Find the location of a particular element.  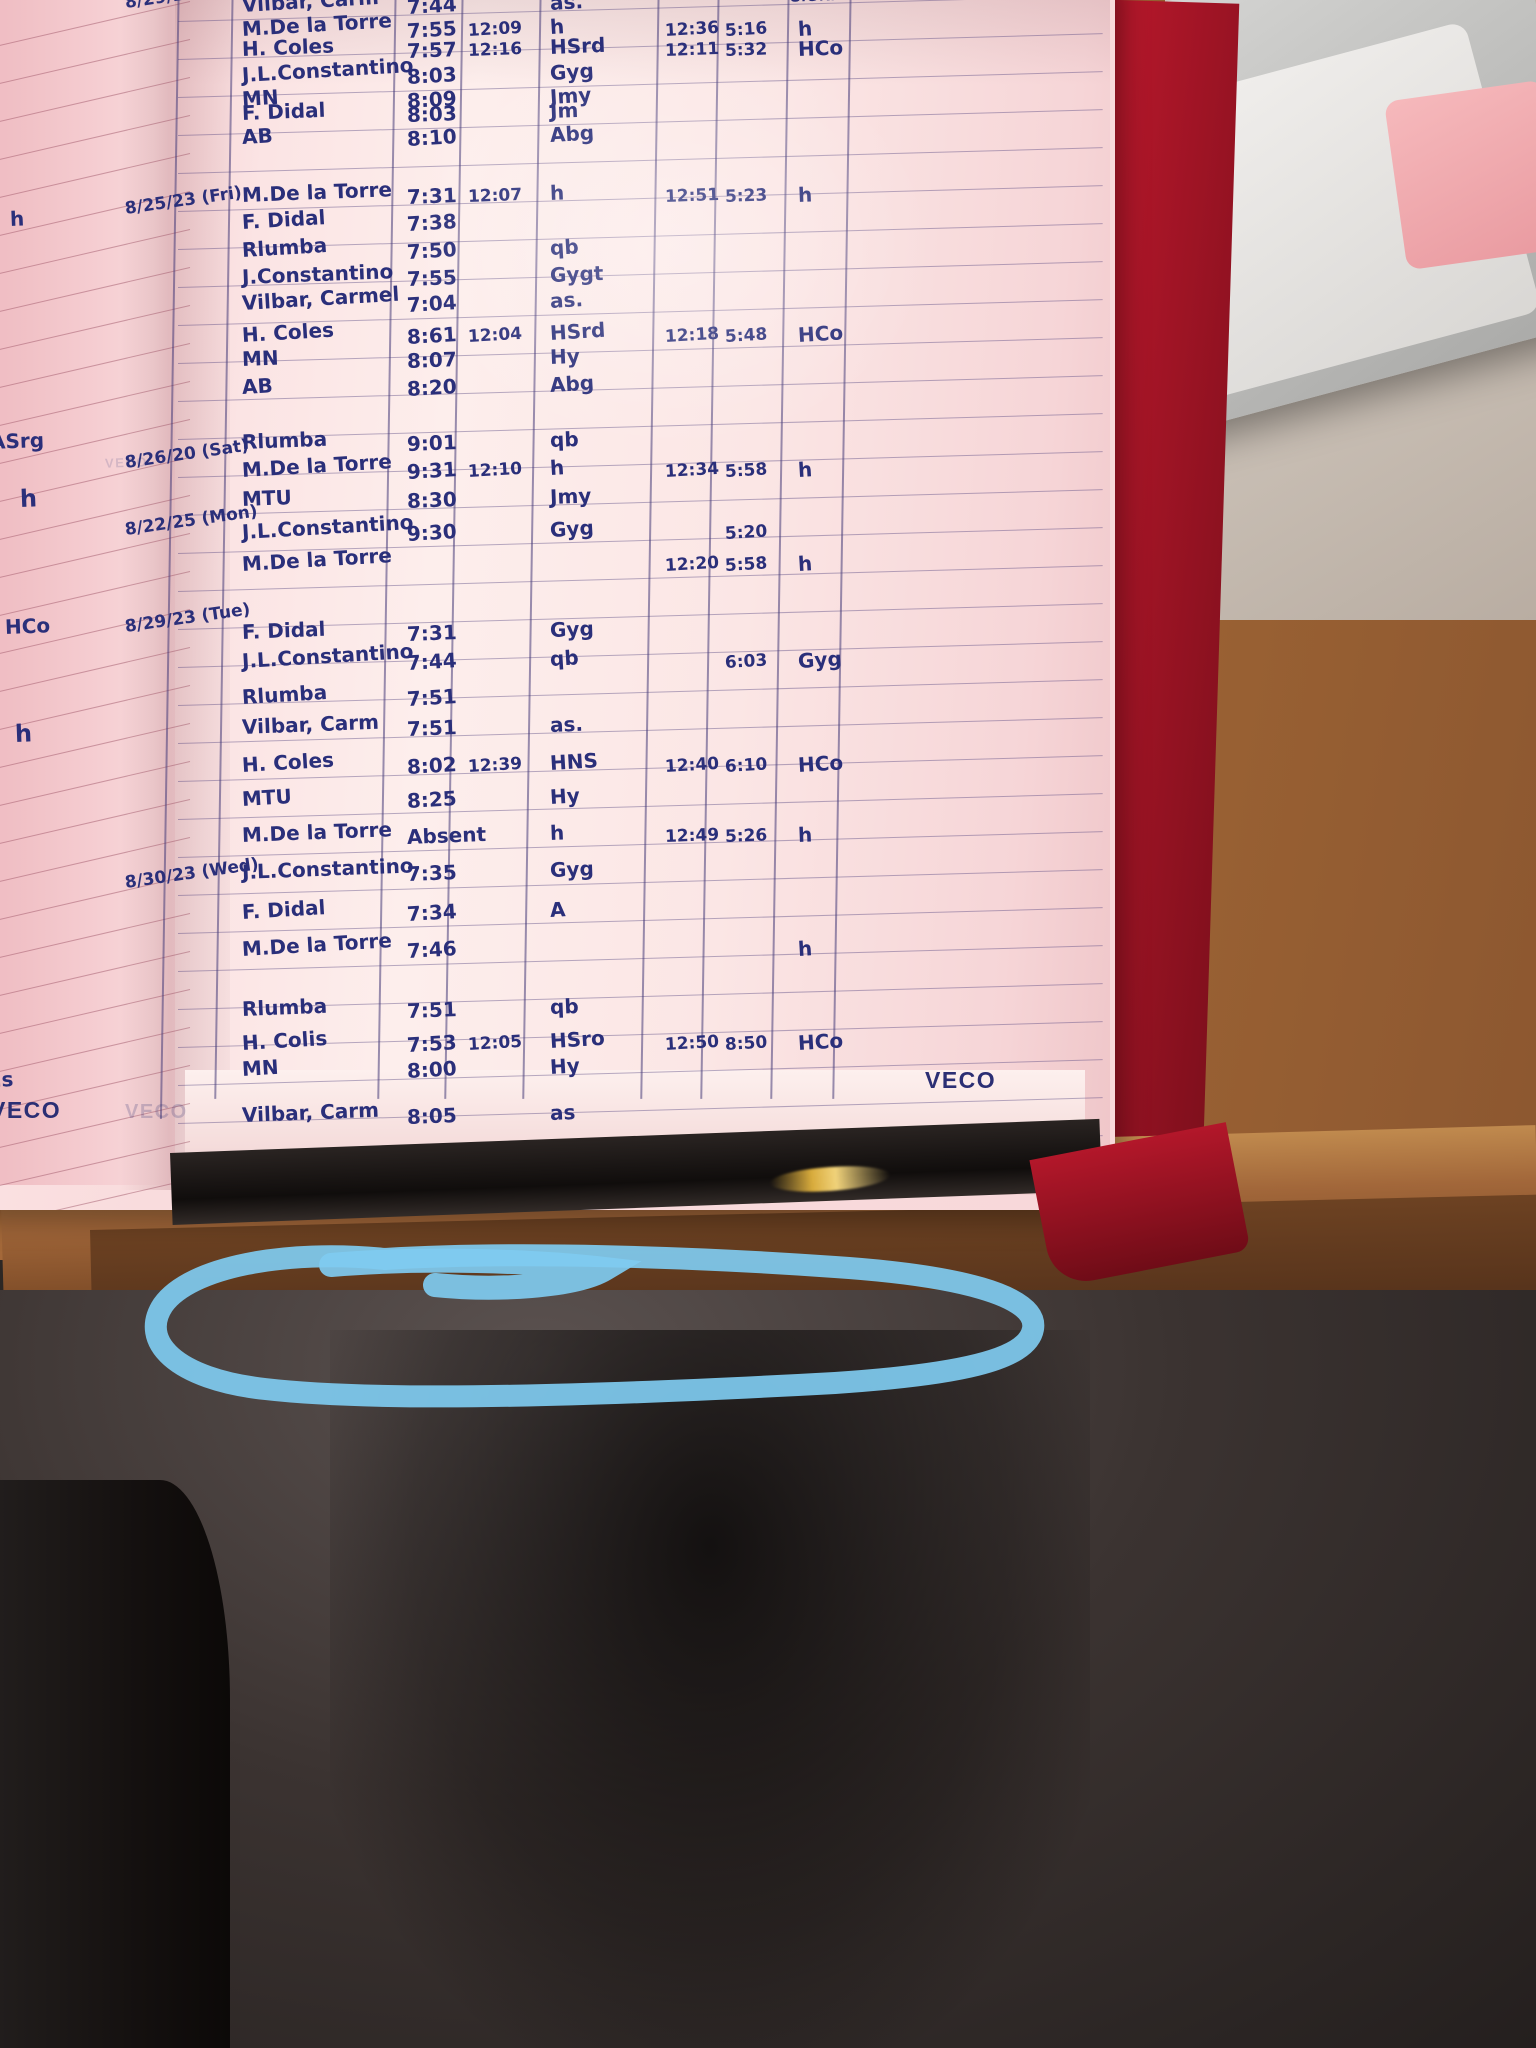

entry-time-out-am: 12:07 is located at coordinates (495, 195).